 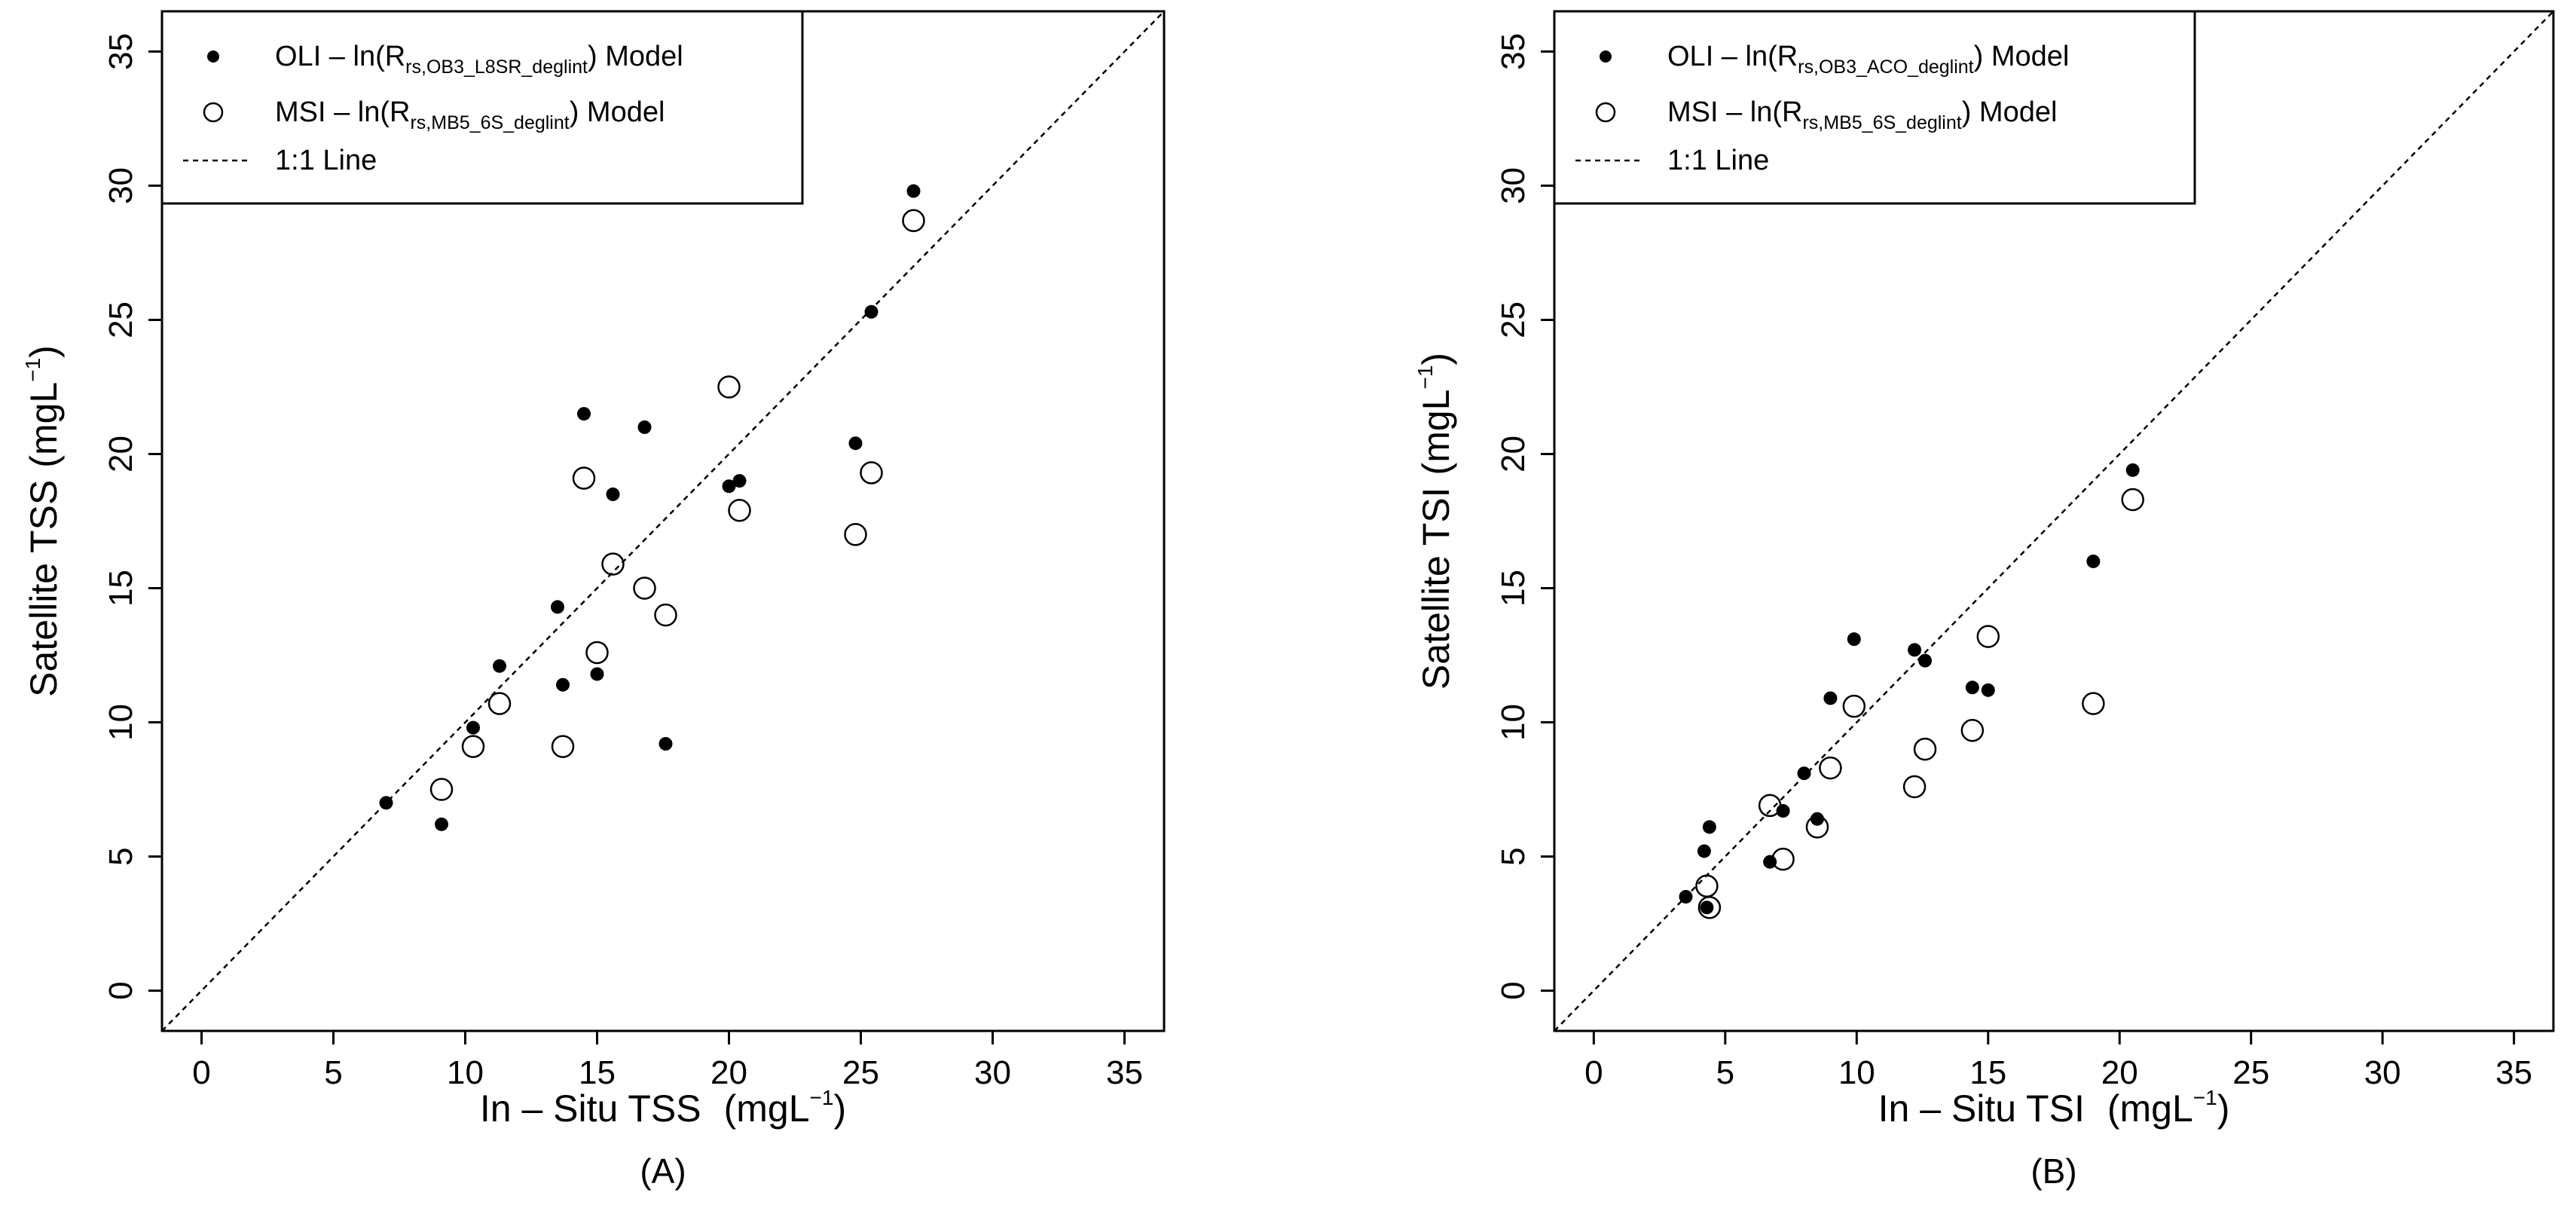 I want to click on legend-entry-name: MSI – ln(R, so click(x=1734, y=112).